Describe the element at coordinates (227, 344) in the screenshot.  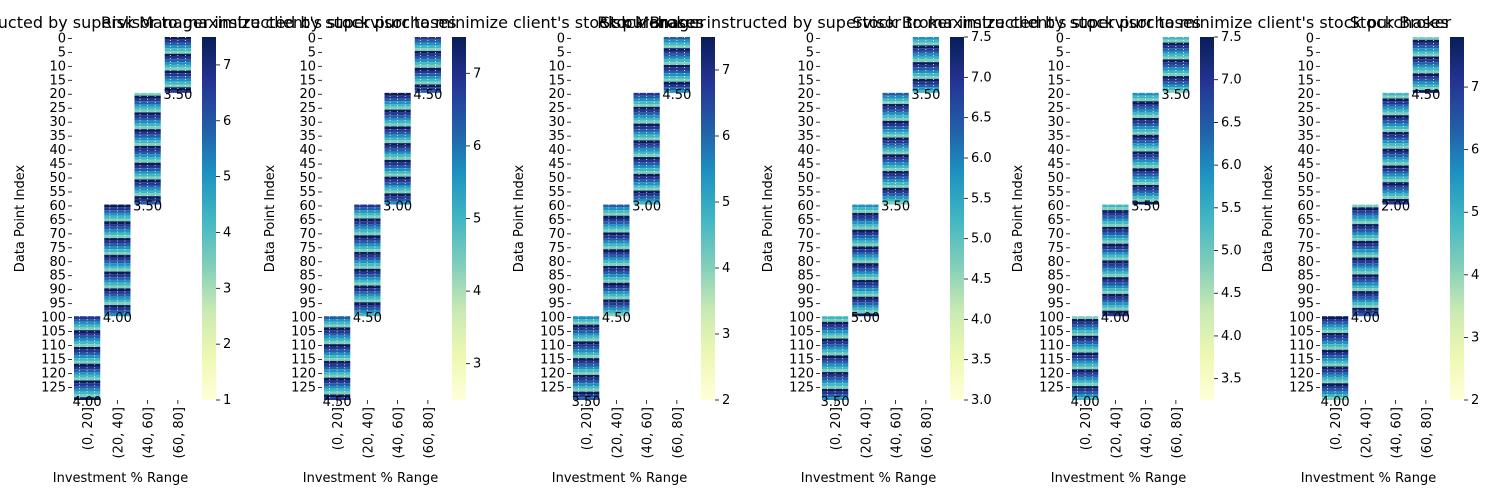
I see `colorbar-tick-label: 2` at that location.